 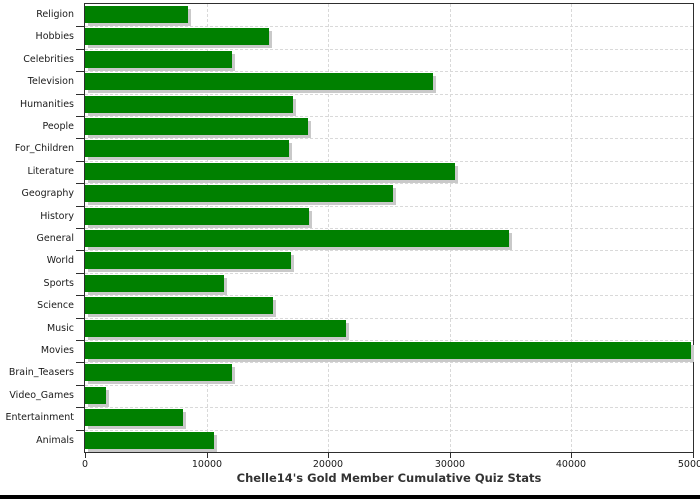 I want to click on bar-music, so click(x=215, y=328).